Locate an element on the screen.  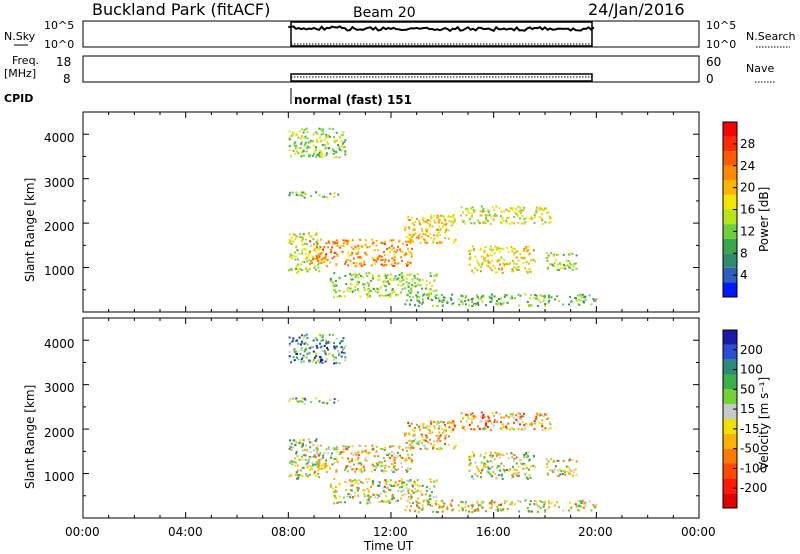
xtick-1600: 16:00 is located at coordinates (493, 532).